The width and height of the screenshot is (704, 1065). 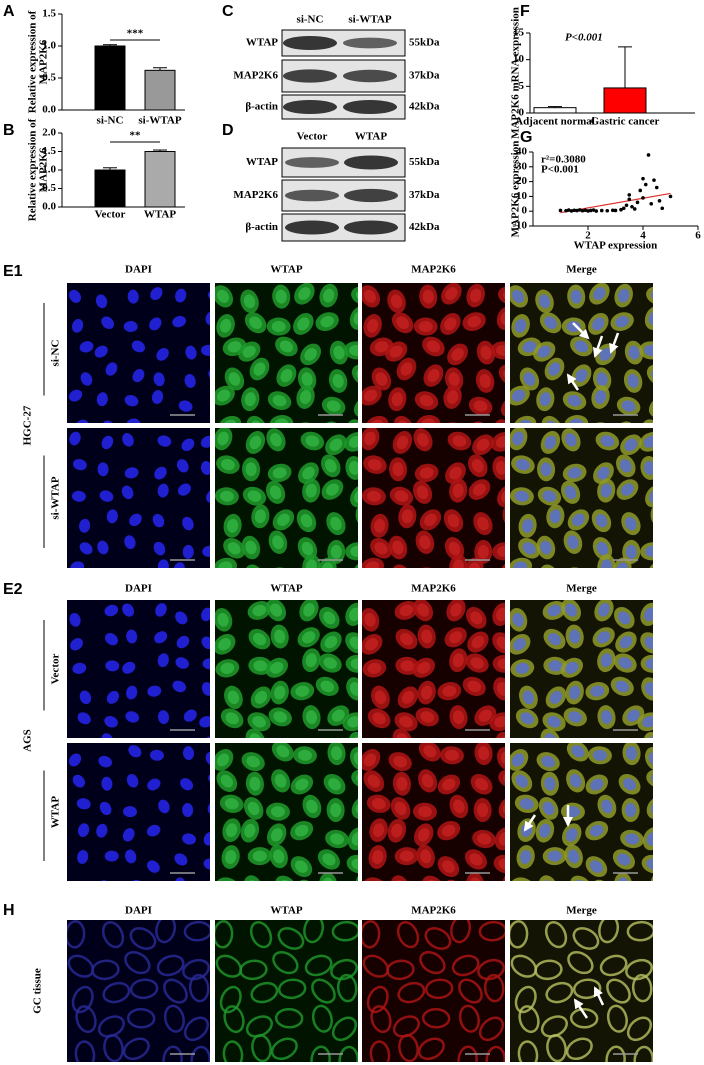 I want to click on y-tick-label: 0.0, so click(x=49, y=110).